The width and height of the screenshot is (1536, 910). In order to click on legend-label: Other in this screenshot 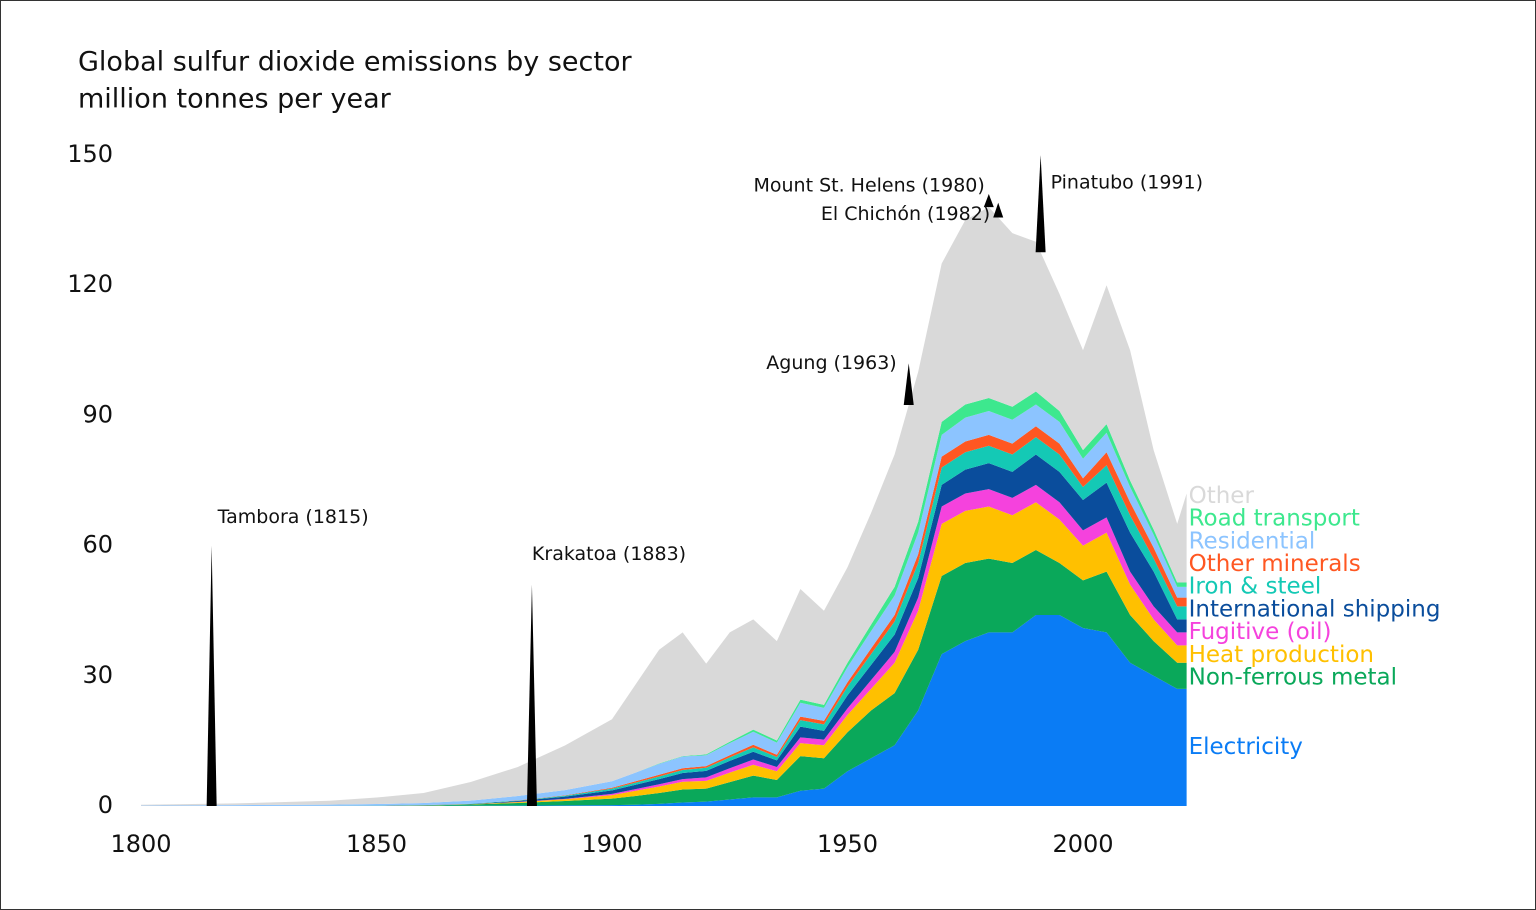, I will do `click(1222, 496)`.